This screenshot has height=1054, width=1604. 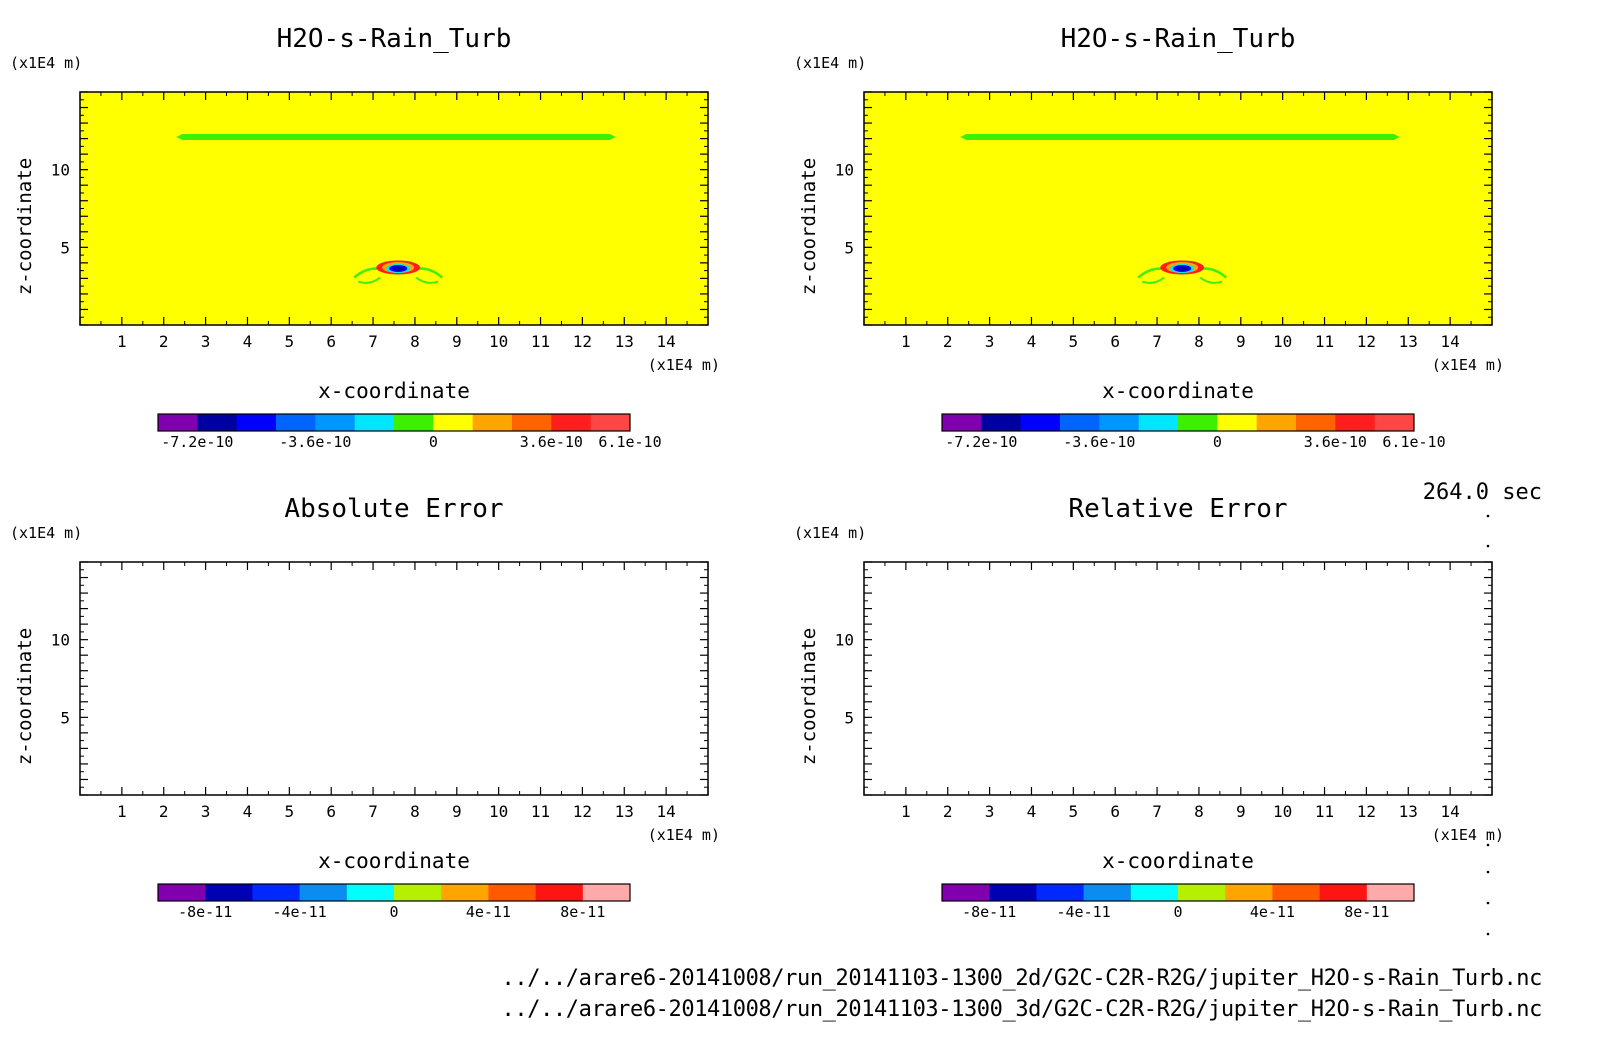 I want to click on cloud-band, so click(x=1180, y=137).